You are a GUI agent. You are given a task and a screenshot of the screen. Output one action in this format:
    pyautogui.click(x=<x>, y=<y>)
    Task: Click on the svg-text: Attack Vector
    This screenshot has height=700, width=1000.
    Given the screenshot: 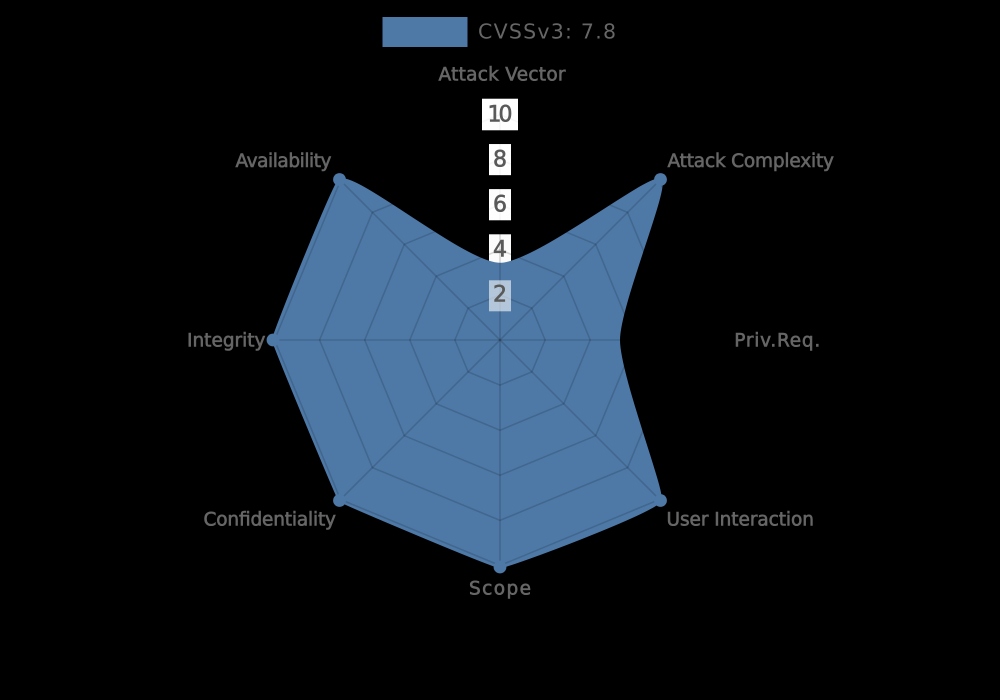 What is the action you would take?
    pyautogui.click(x=502, y=75)
    